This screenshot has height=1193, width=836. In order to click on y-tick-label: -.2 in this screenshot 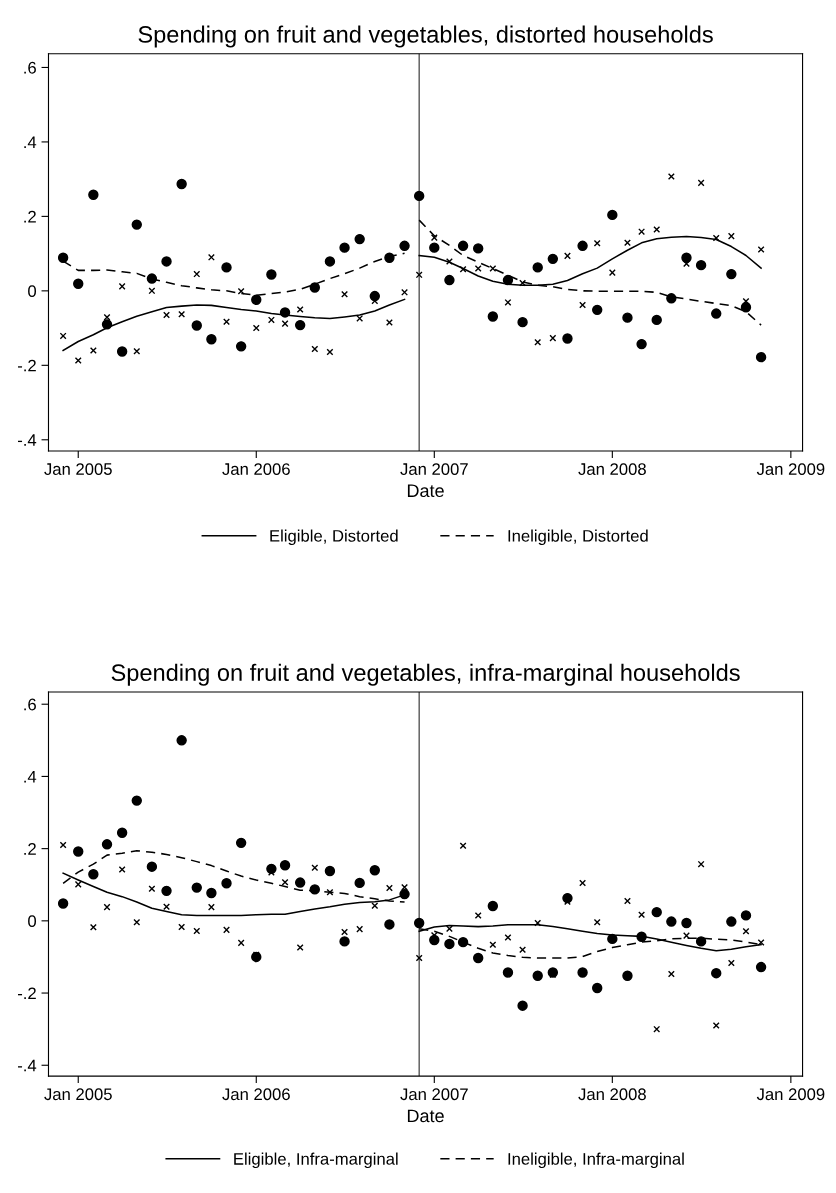, I will do `click(26, 993)`.